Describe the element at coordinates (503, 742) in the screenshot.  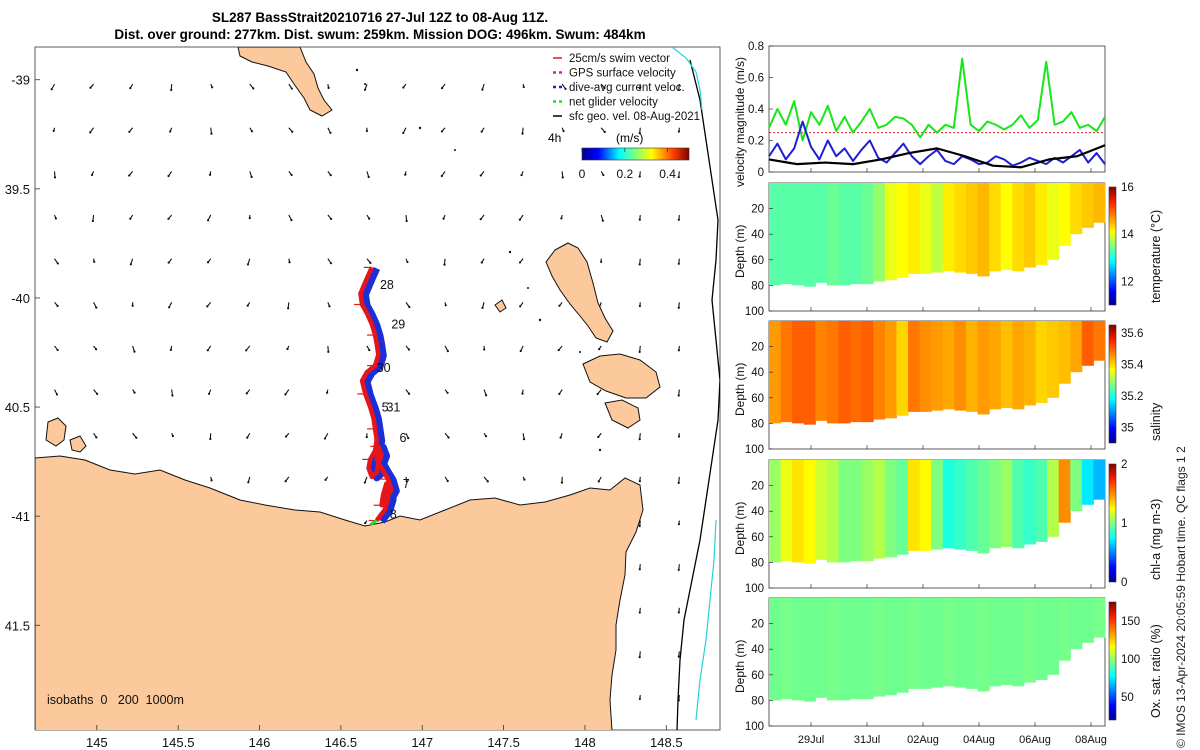
I see `map-x-tick-label: 147.5` at that location.